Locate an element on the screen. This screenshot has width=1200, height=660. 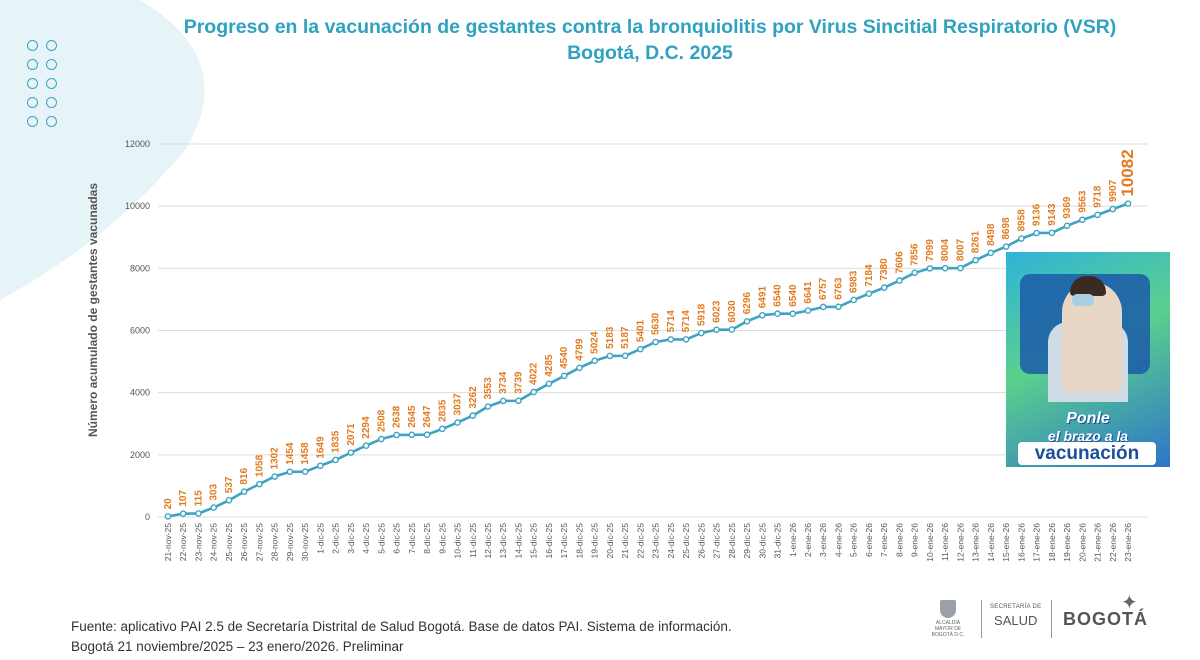
alcaldia-logo-text: ALCALDÍA MAYOR DE BOGOTÁ D.C. is located at coordinates (948, 629).